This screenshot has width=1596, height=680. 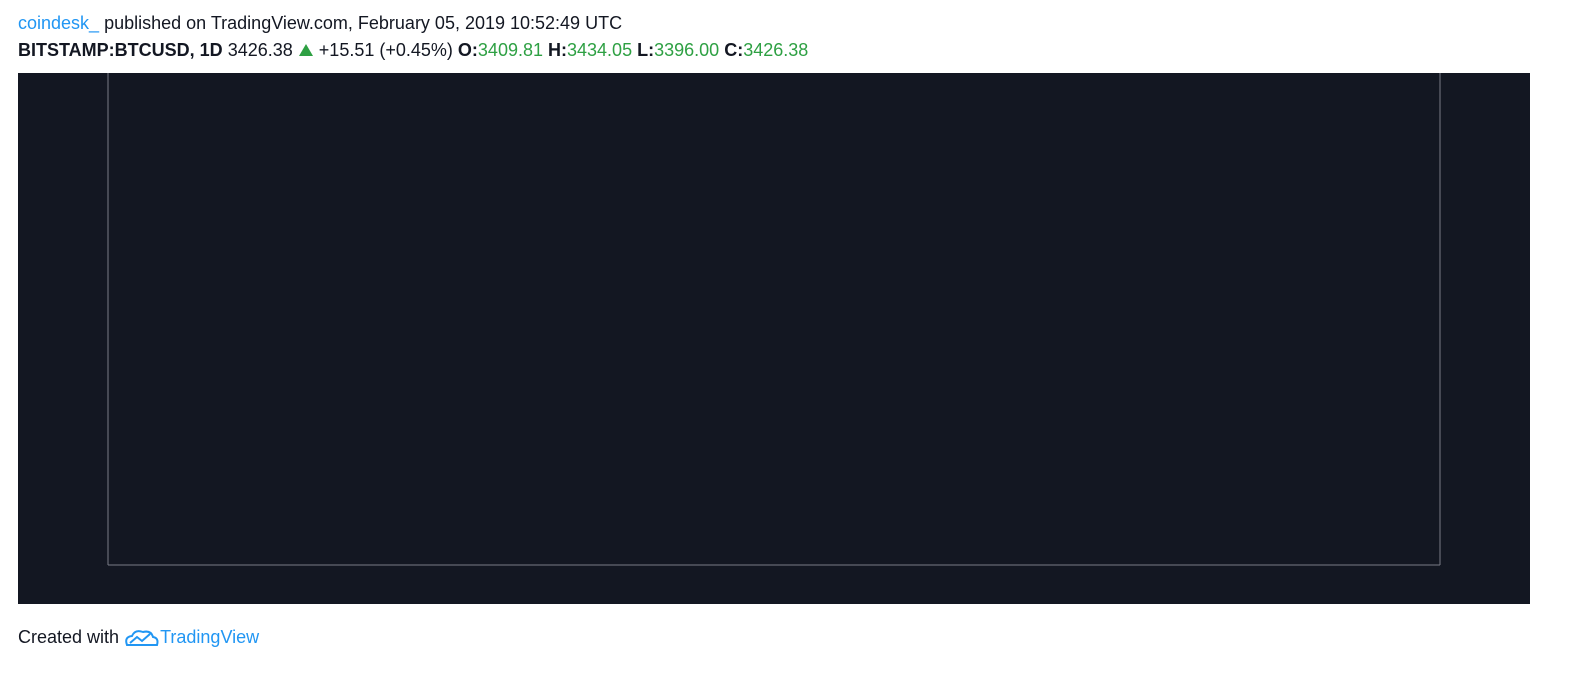 What do you see at coordinates (467, 50) in the screenshot?
I see `open-label: O:` at bounding box center [467, 50].